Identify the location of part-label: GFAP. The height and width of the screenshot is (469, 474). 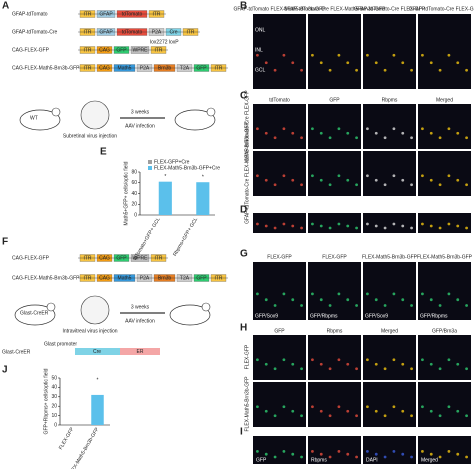
(106, 32).